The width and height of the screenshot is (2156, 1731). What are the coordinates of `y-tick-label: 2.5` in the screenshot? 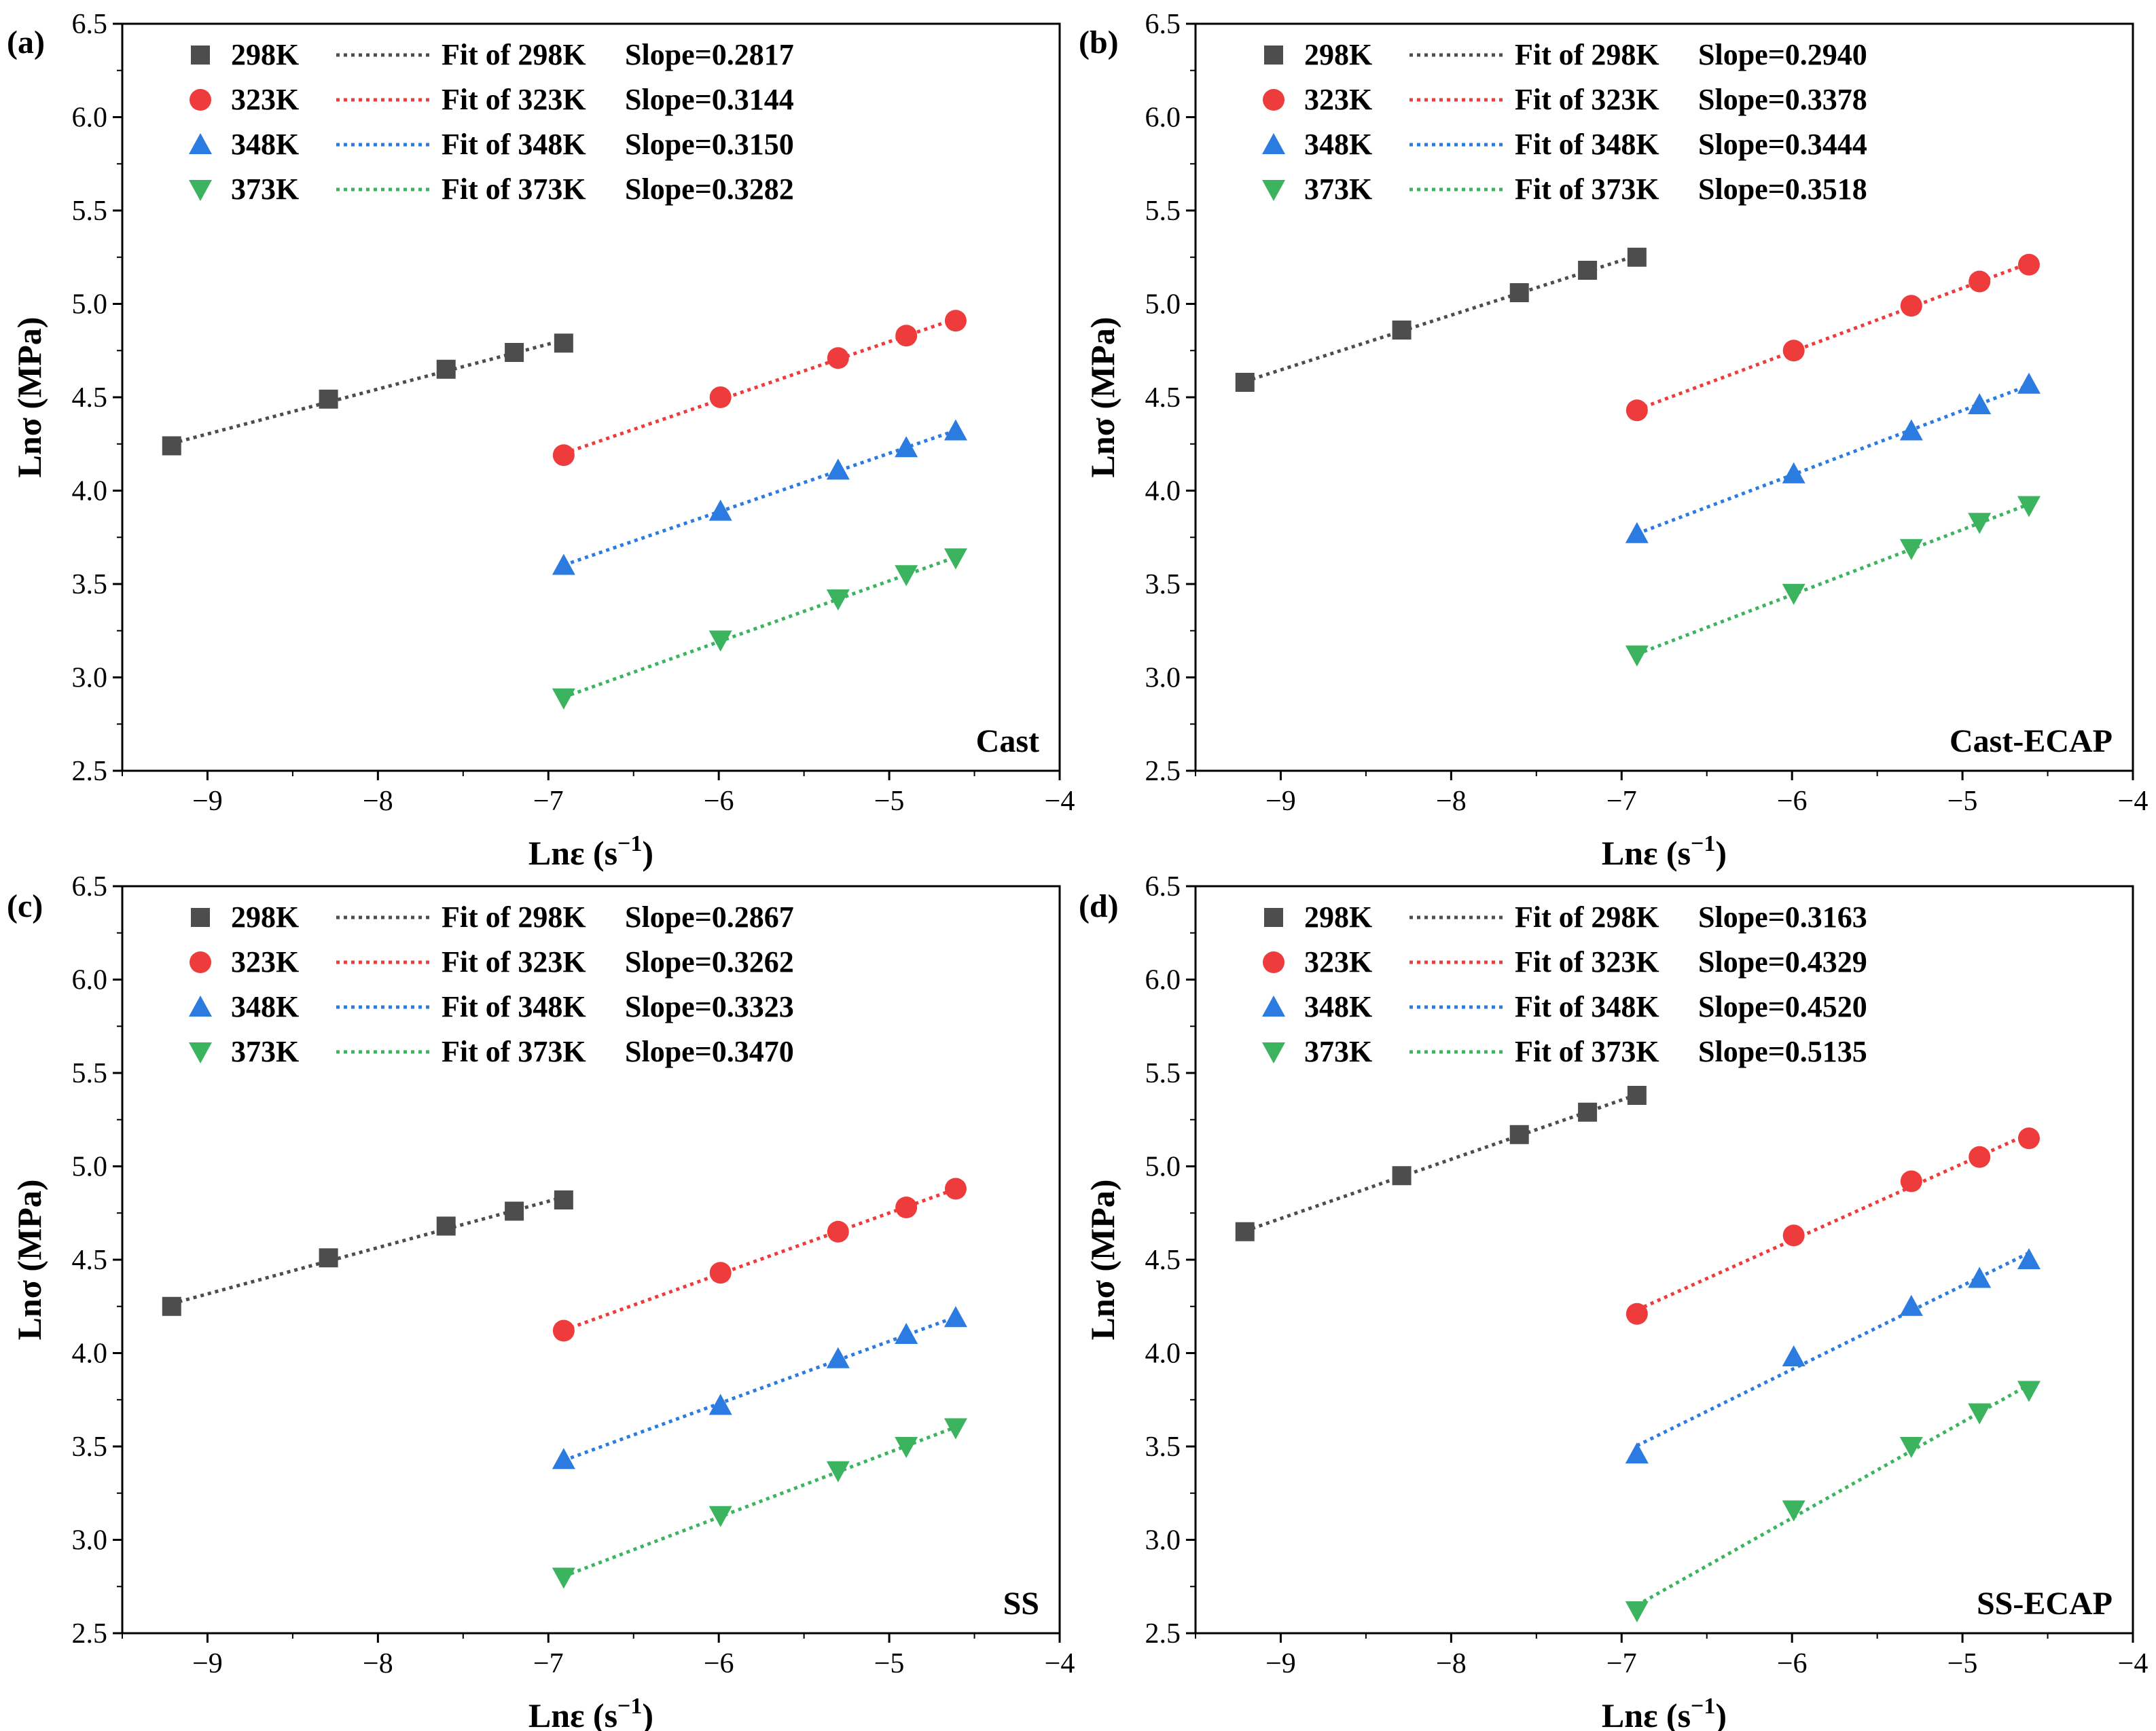 It's located at (90, 1634).